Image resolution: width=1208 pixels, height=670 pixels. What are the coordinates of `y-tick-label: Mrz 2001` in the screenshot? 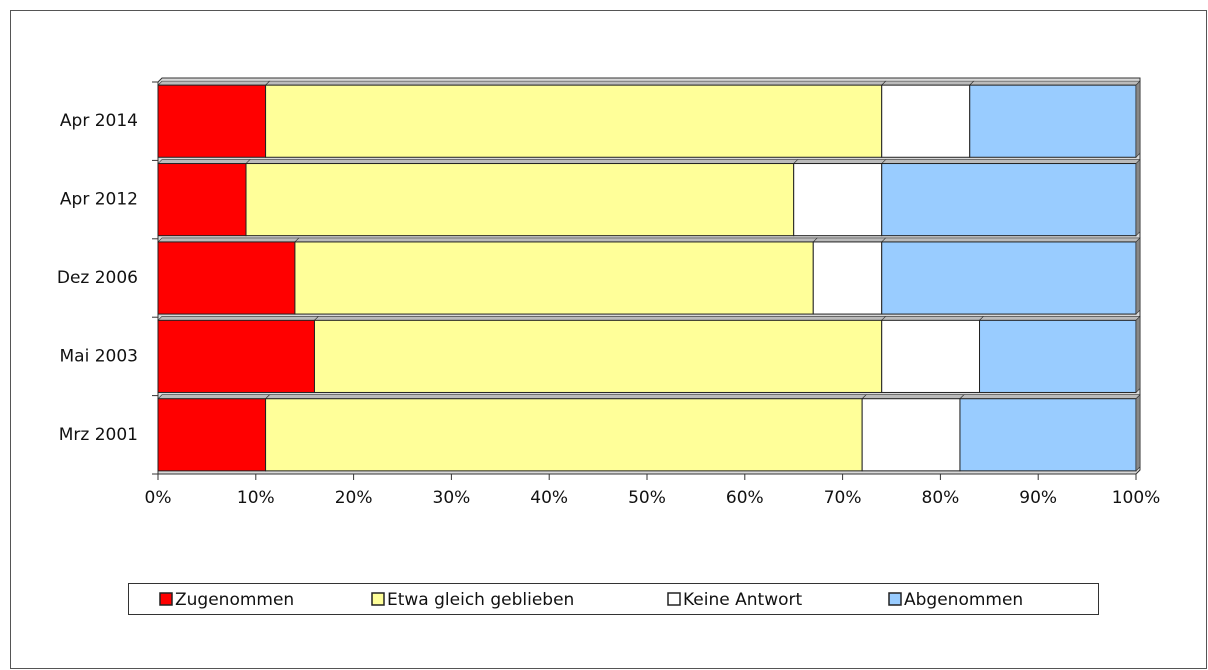 It's located at (98, 435).